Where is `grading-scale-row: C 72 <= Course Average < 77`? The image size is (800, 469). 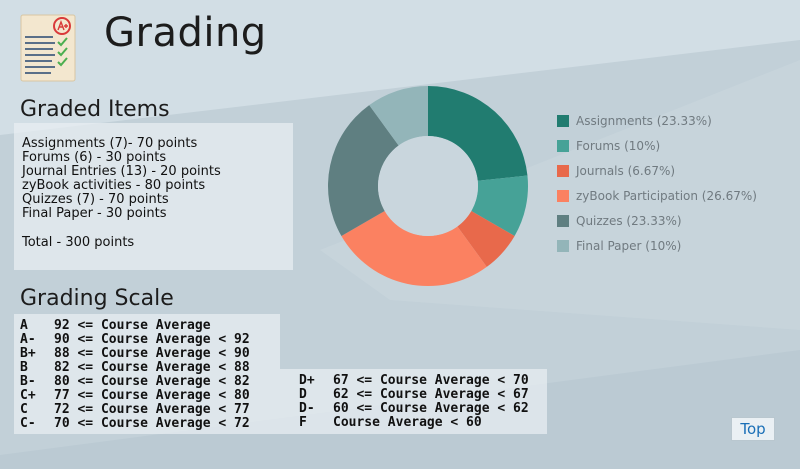 grading-scale-row: C 72 <= Course Average < 77 is located at coordinates (135, 410).